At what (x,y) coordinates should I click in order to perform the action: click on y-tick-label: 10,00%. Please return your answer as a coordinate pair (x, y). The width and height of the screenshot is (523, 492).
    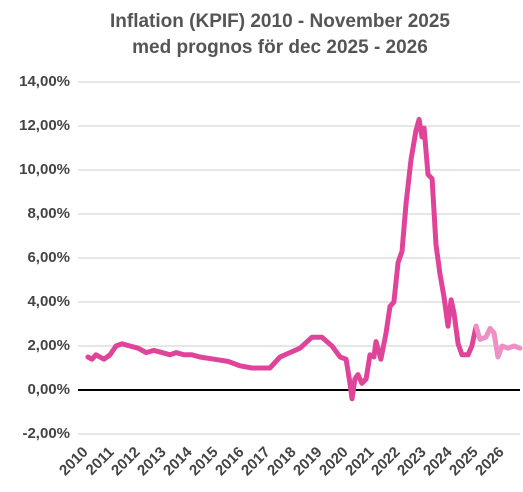
    Looking at the image, I should click on (44, 169).